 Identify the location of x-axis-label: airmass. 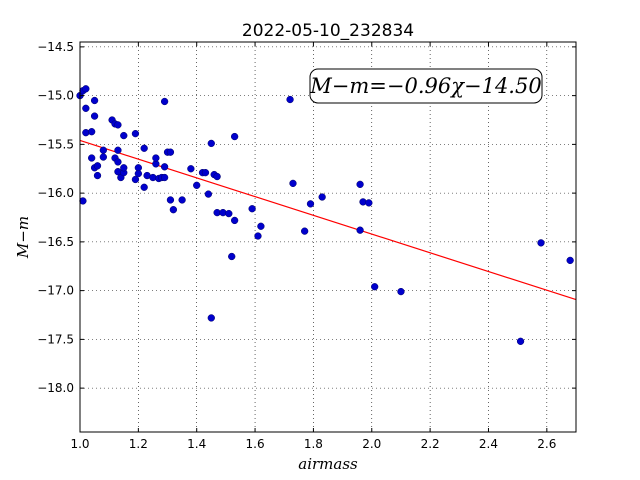
(328, 464).